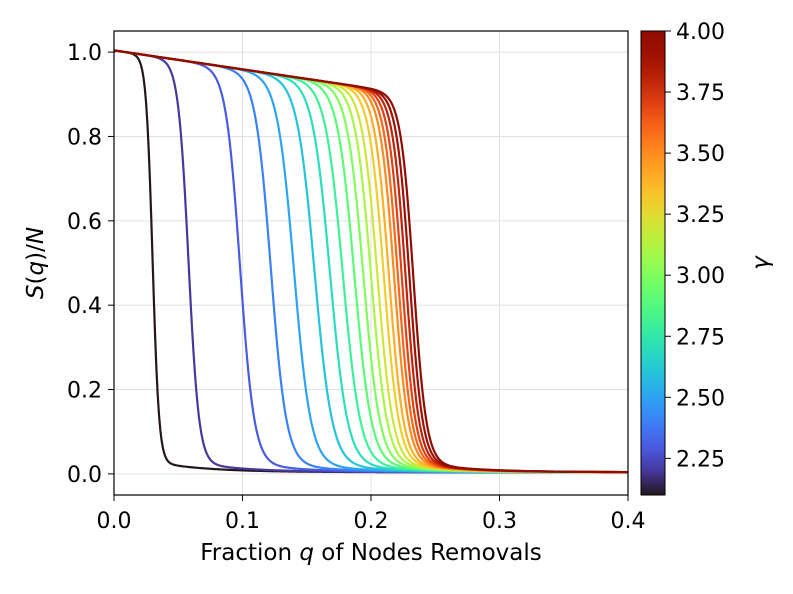 This screenshot has width=793, height=594. I want to click on colorbar-tick-label: 3.50, so click(700, 154).